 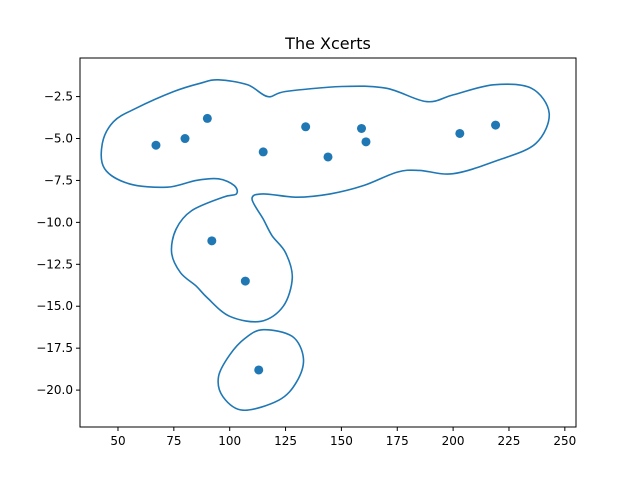 I want to click on x-tick-label: 50, so click(x=117, y=441).